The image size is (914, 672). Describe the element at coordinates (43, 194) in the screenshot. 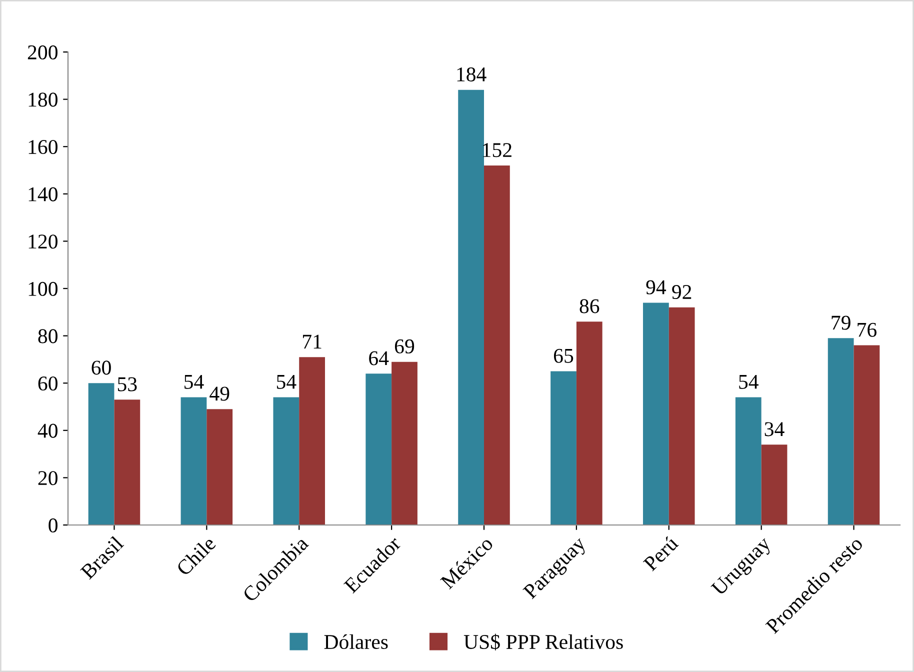

I see `y-tick-label: 140` at that location.